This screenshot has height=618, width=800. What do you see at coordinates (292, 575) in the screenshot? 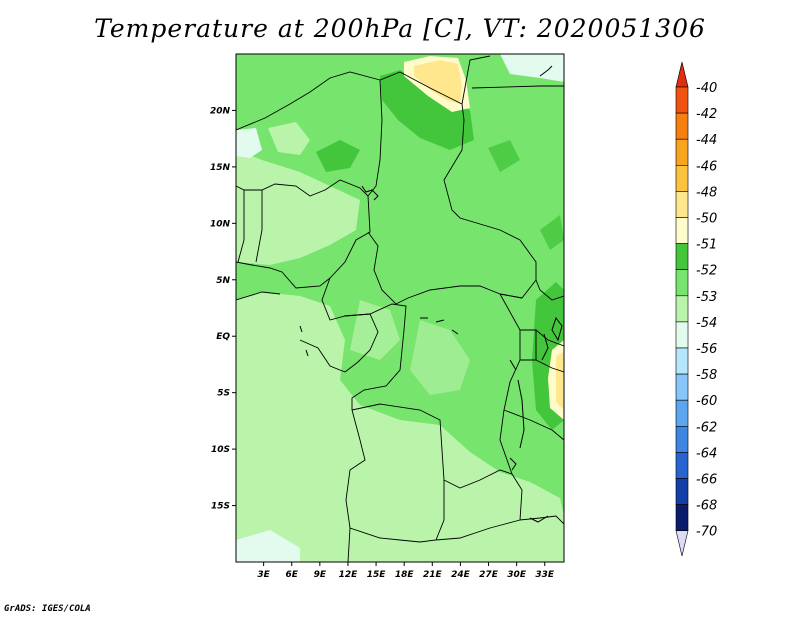
I see `x-tick-label: 6E` at bounding box center [292, 575].